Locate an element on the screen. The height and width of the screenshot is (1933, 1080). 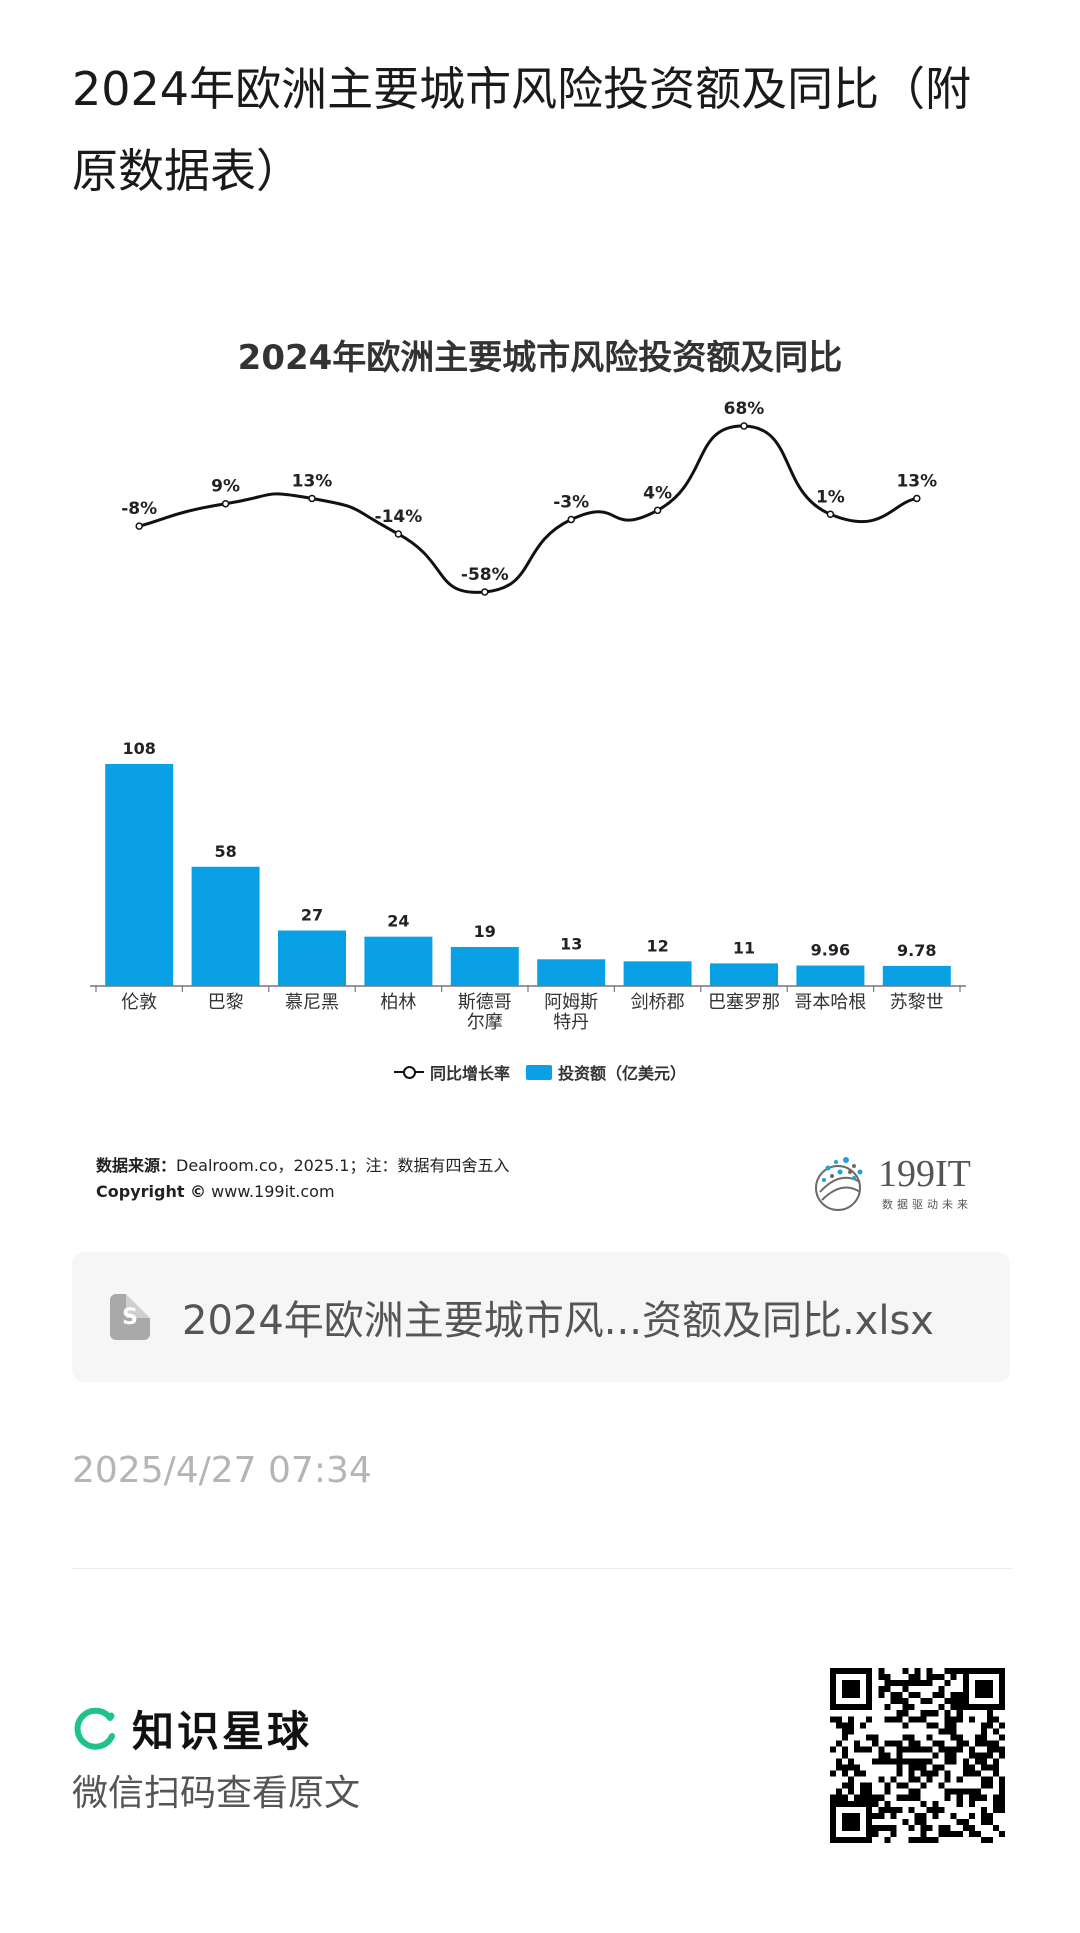
divider is located at coordinates (542, 1568).